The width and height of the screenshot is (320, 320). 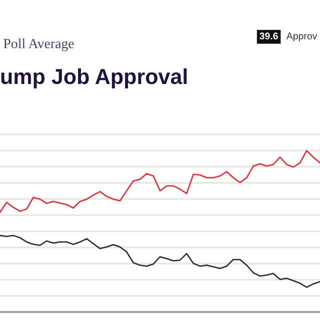 What do you see at coordinates (94, 78) in the screenshot?
I see `chart-title: ump Job Approval` at bounding box center [94, 78].